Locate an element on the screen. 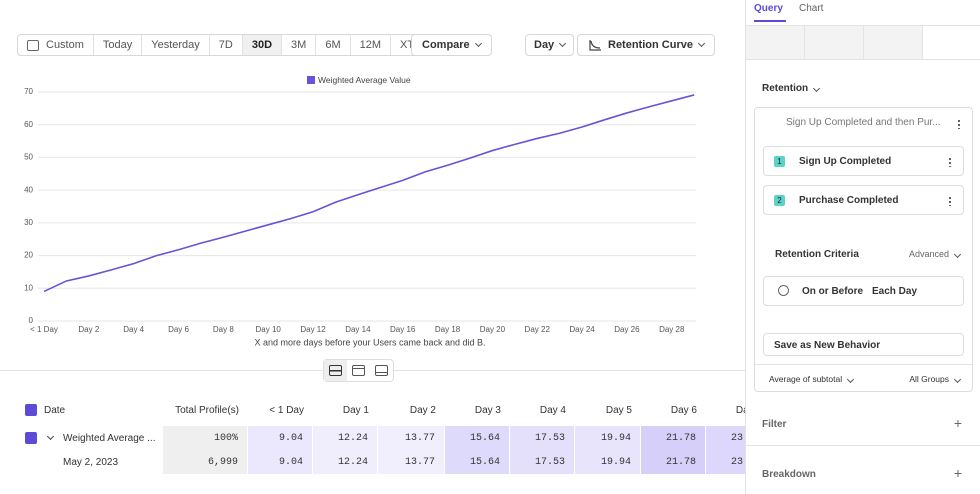 This screenshot has width=980, height=494. x-tick-label: Day 14 is located at coordinates (358, 329).